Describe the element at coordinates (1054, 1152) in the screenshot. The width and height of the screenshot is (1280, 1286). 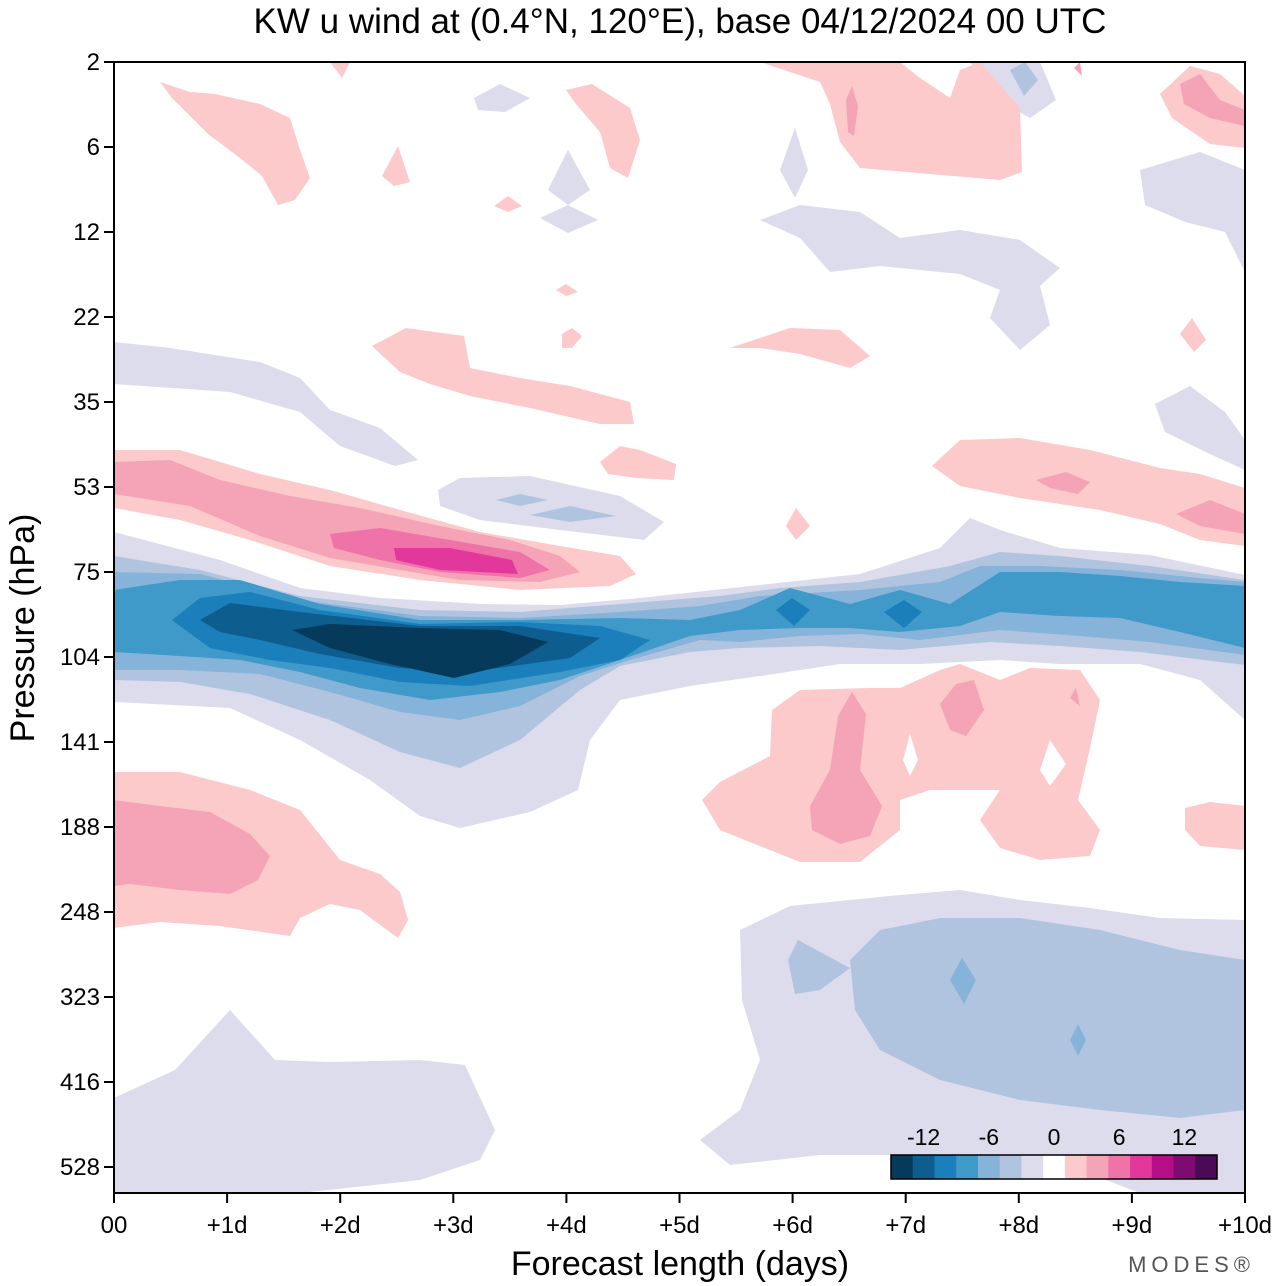
I see `colorbar: -12 -6 0 6 12` at that location.